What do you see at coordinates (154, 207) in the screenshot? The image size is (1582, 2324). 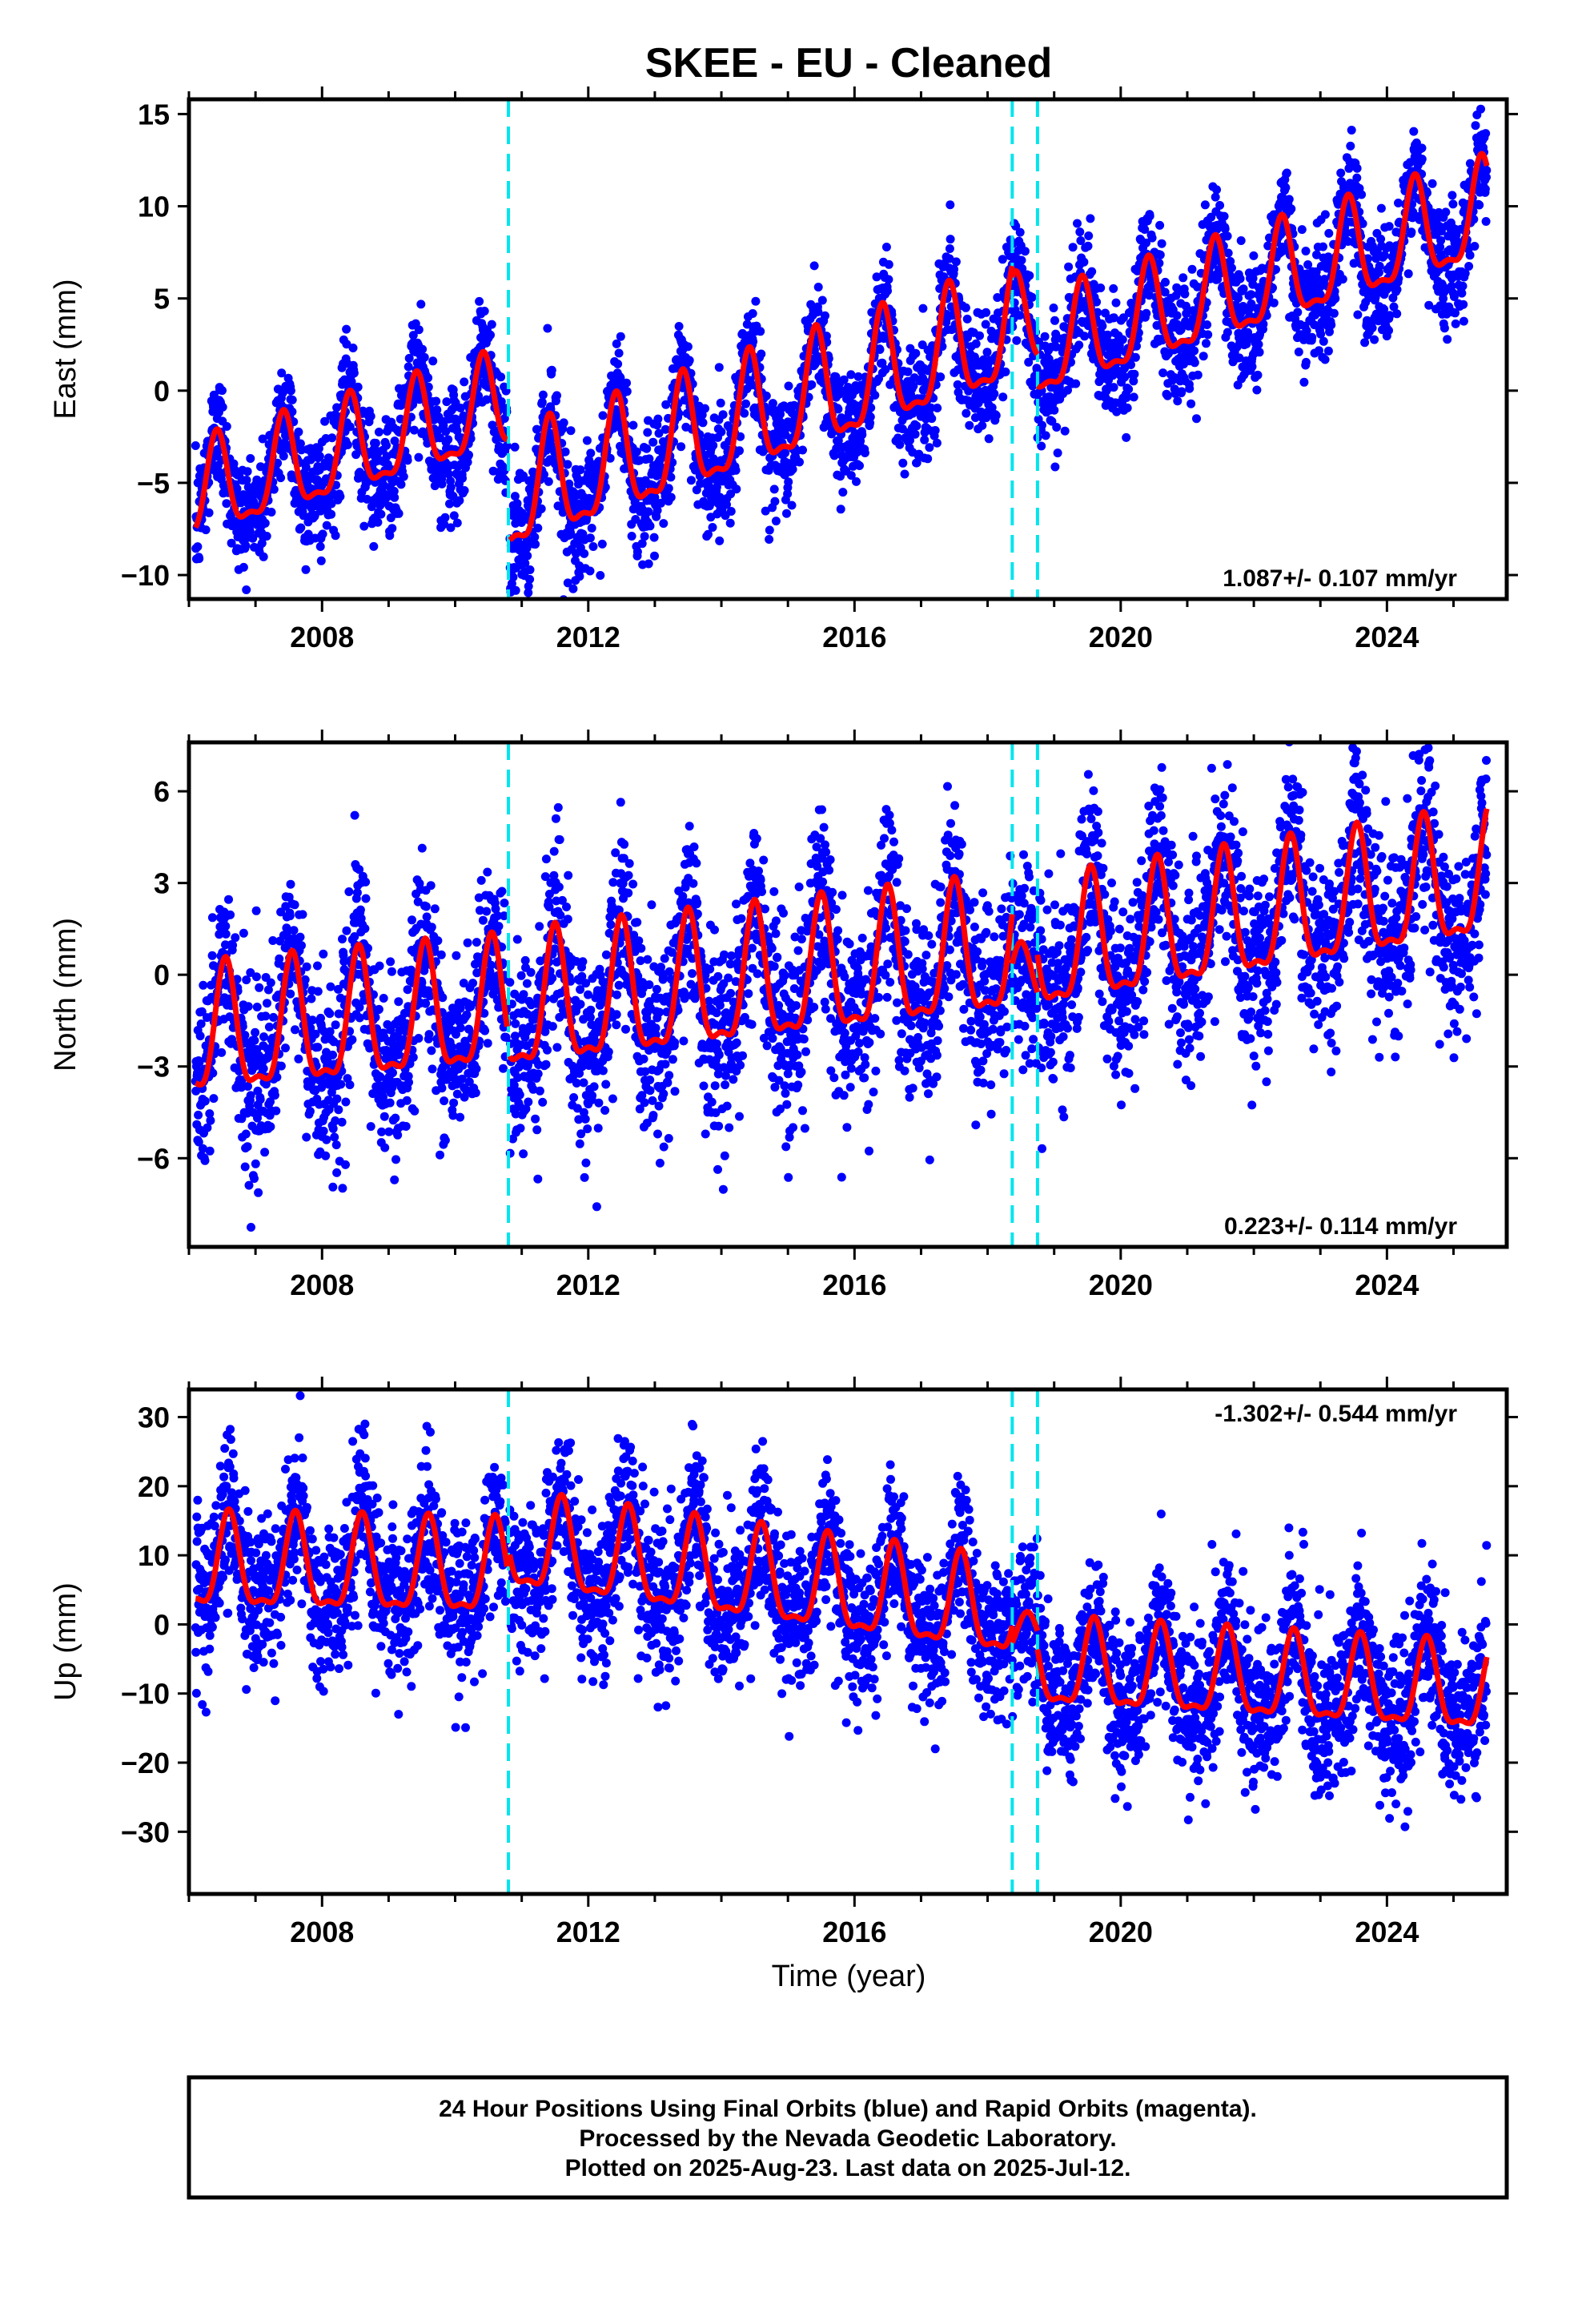 I see `east-y-tick-label: 10` at bounding box center [154, 207].